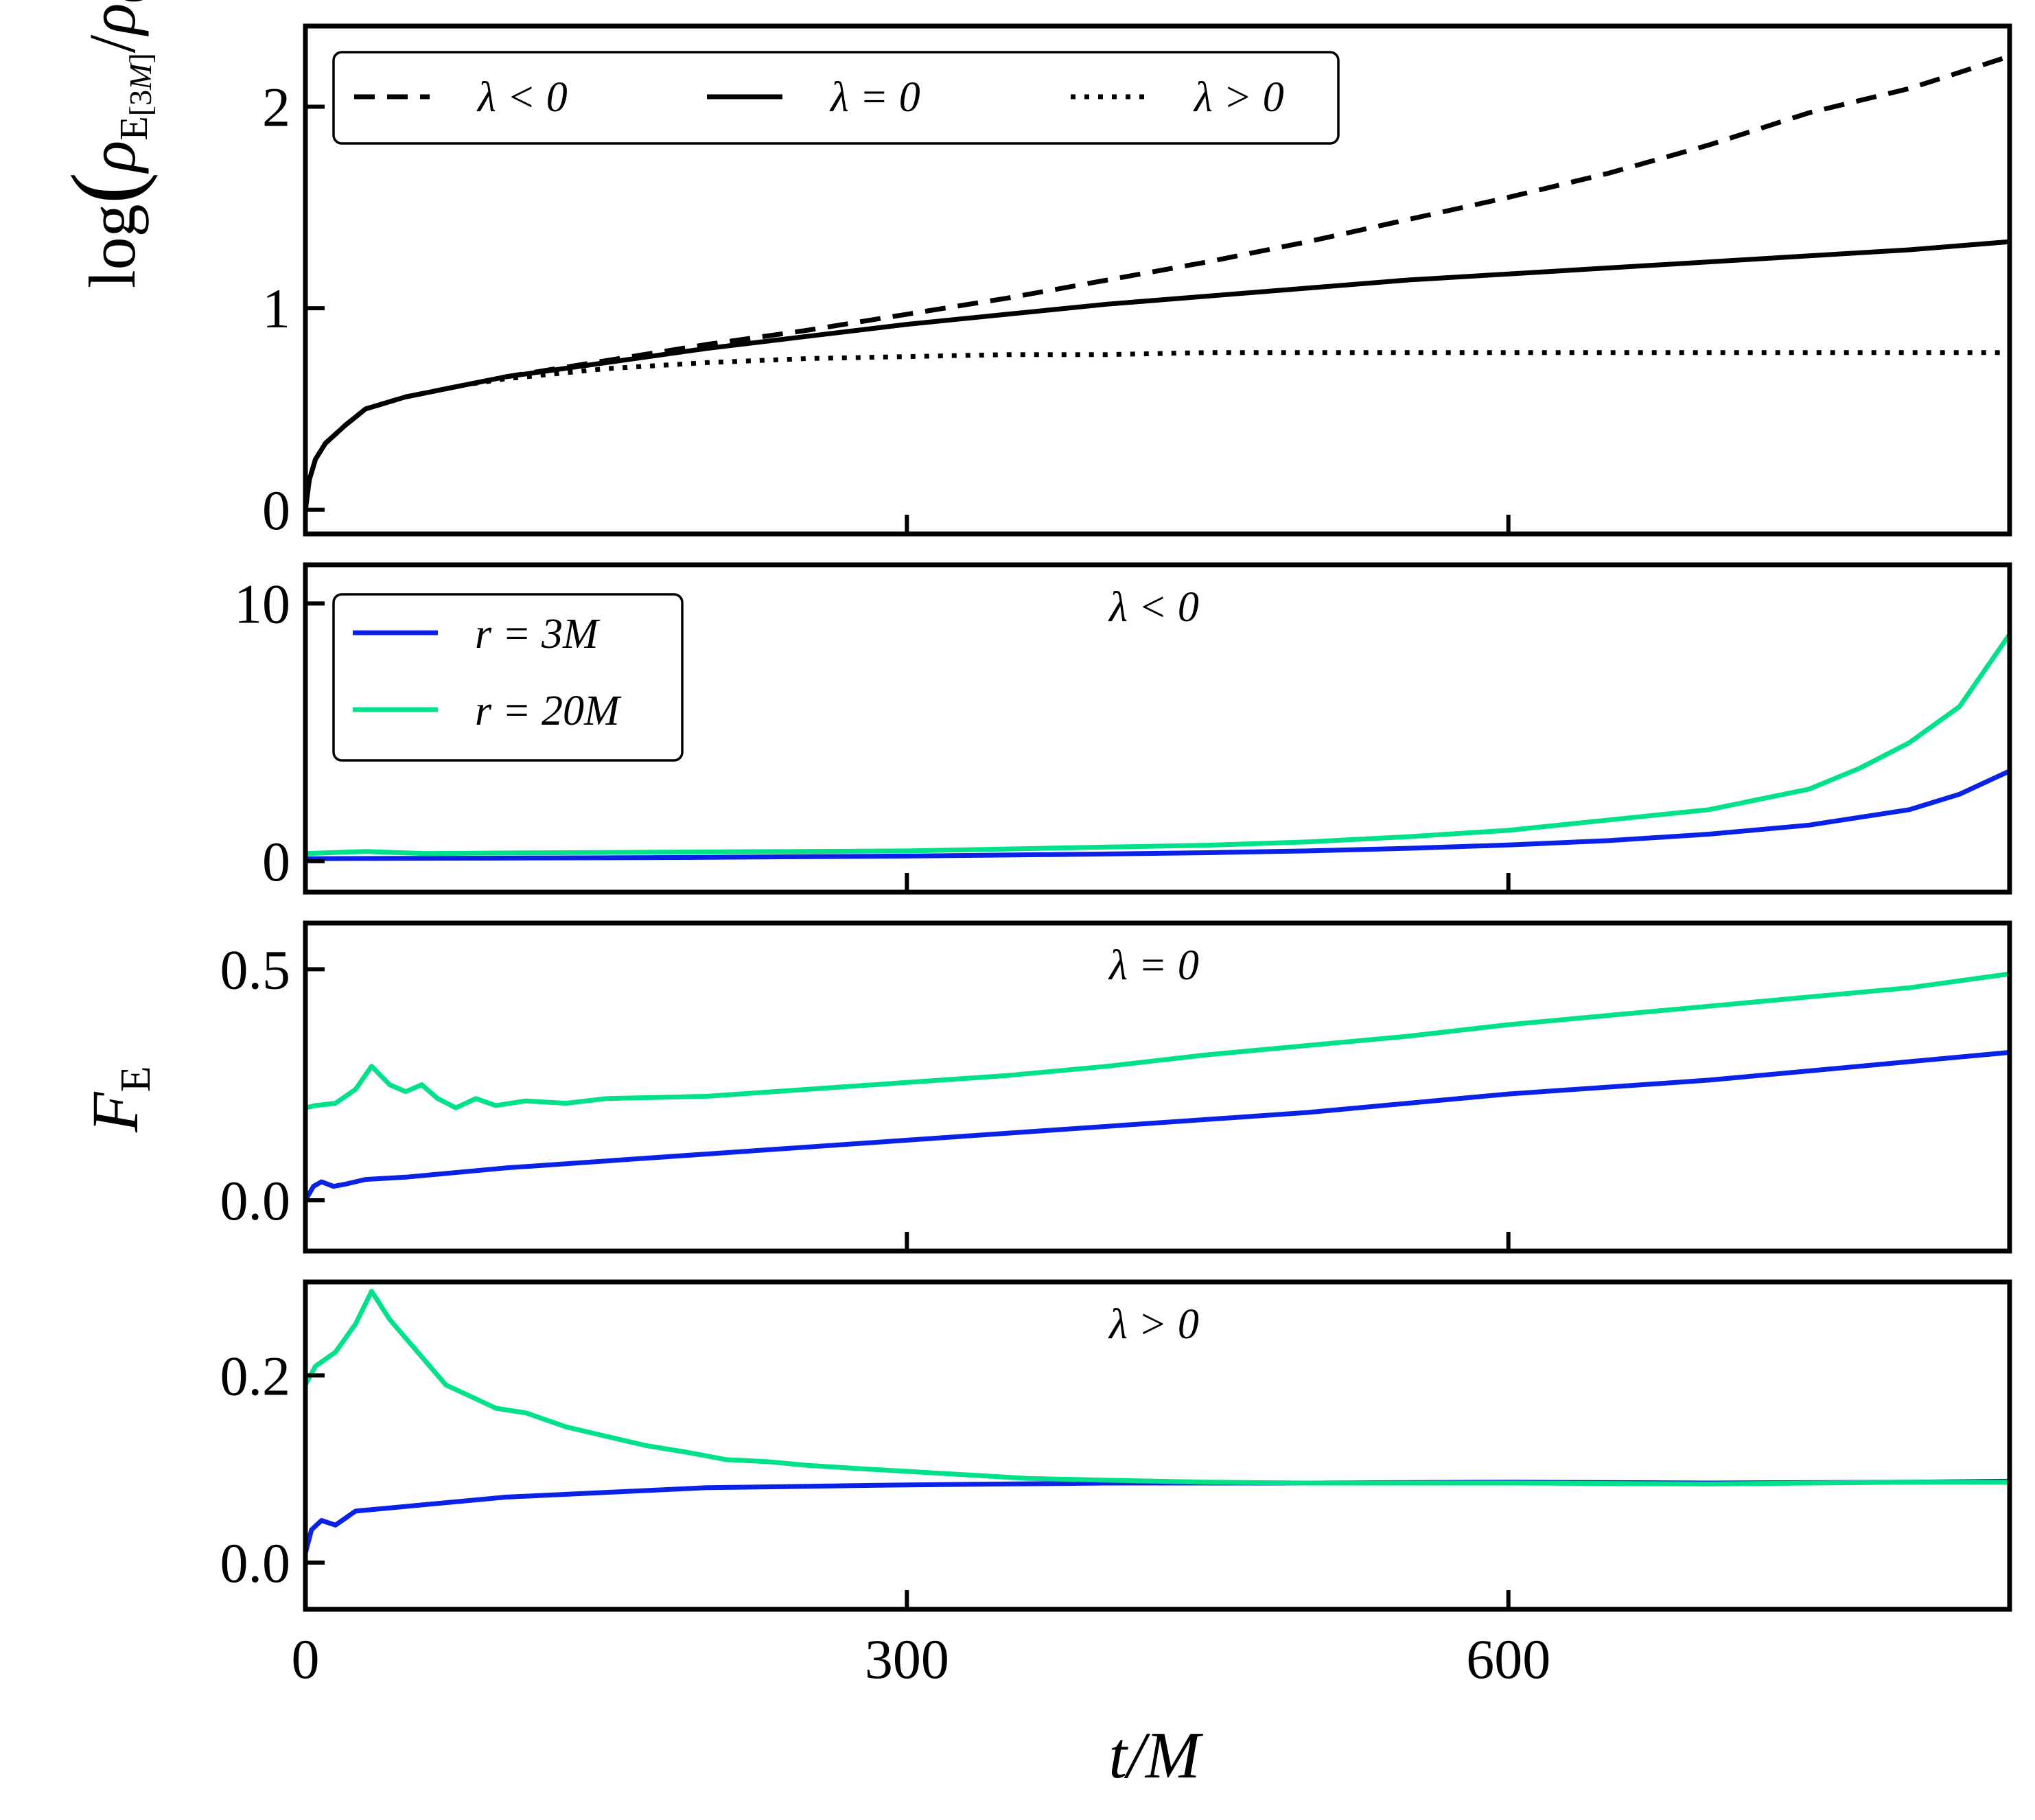 This screenshot has width=2035, height=1820. I want to click on legend: r = 3M r = 20M, so click(508, 677).